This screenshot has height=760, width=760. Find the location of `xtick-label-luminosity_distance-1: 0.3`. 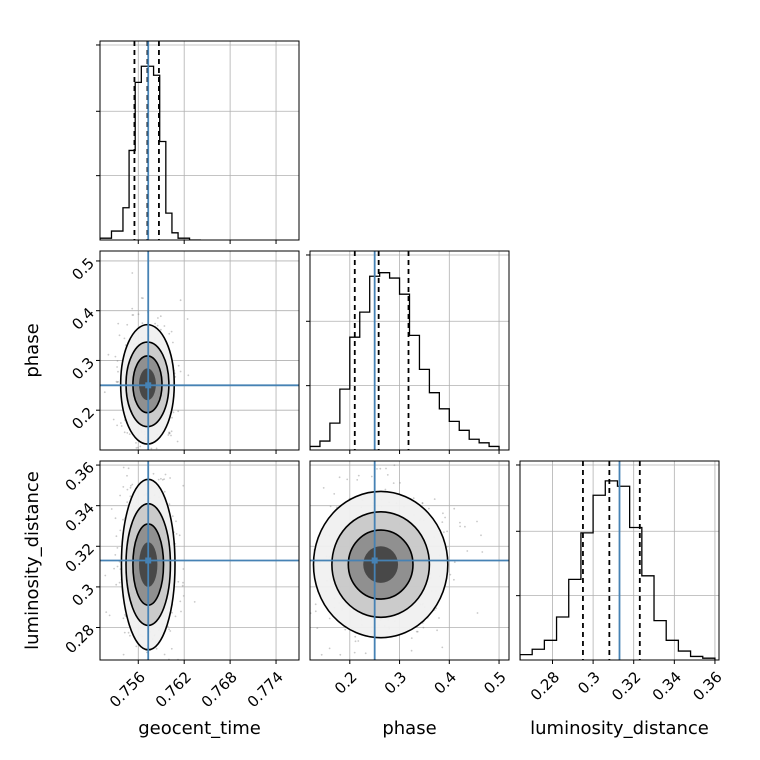

xtick-label-luminosity_distance-1: 0.3 is located at coordinates (589, 683).